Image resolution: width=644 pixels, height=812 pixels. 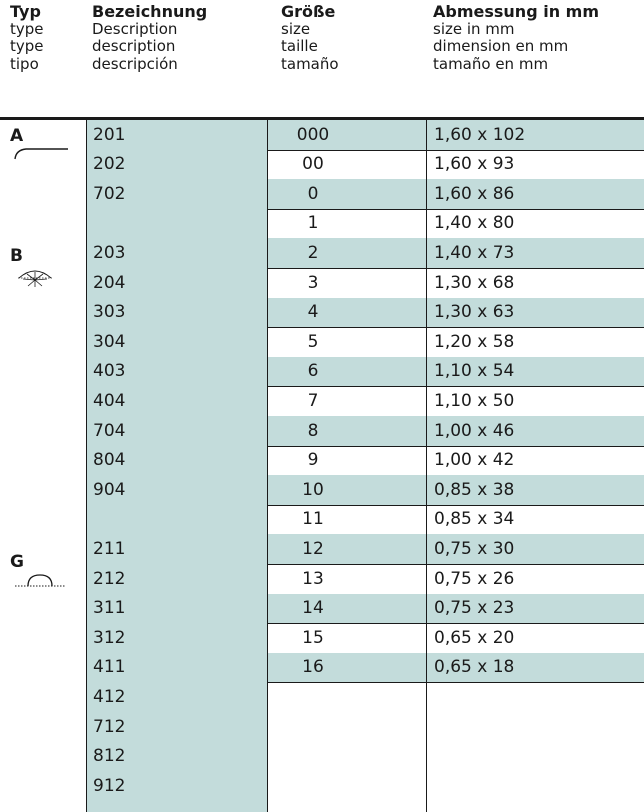 What do you see at coordinates (313, 400) in the screenshot?
I see `size-value: 7` at bounding box center [313, 400].